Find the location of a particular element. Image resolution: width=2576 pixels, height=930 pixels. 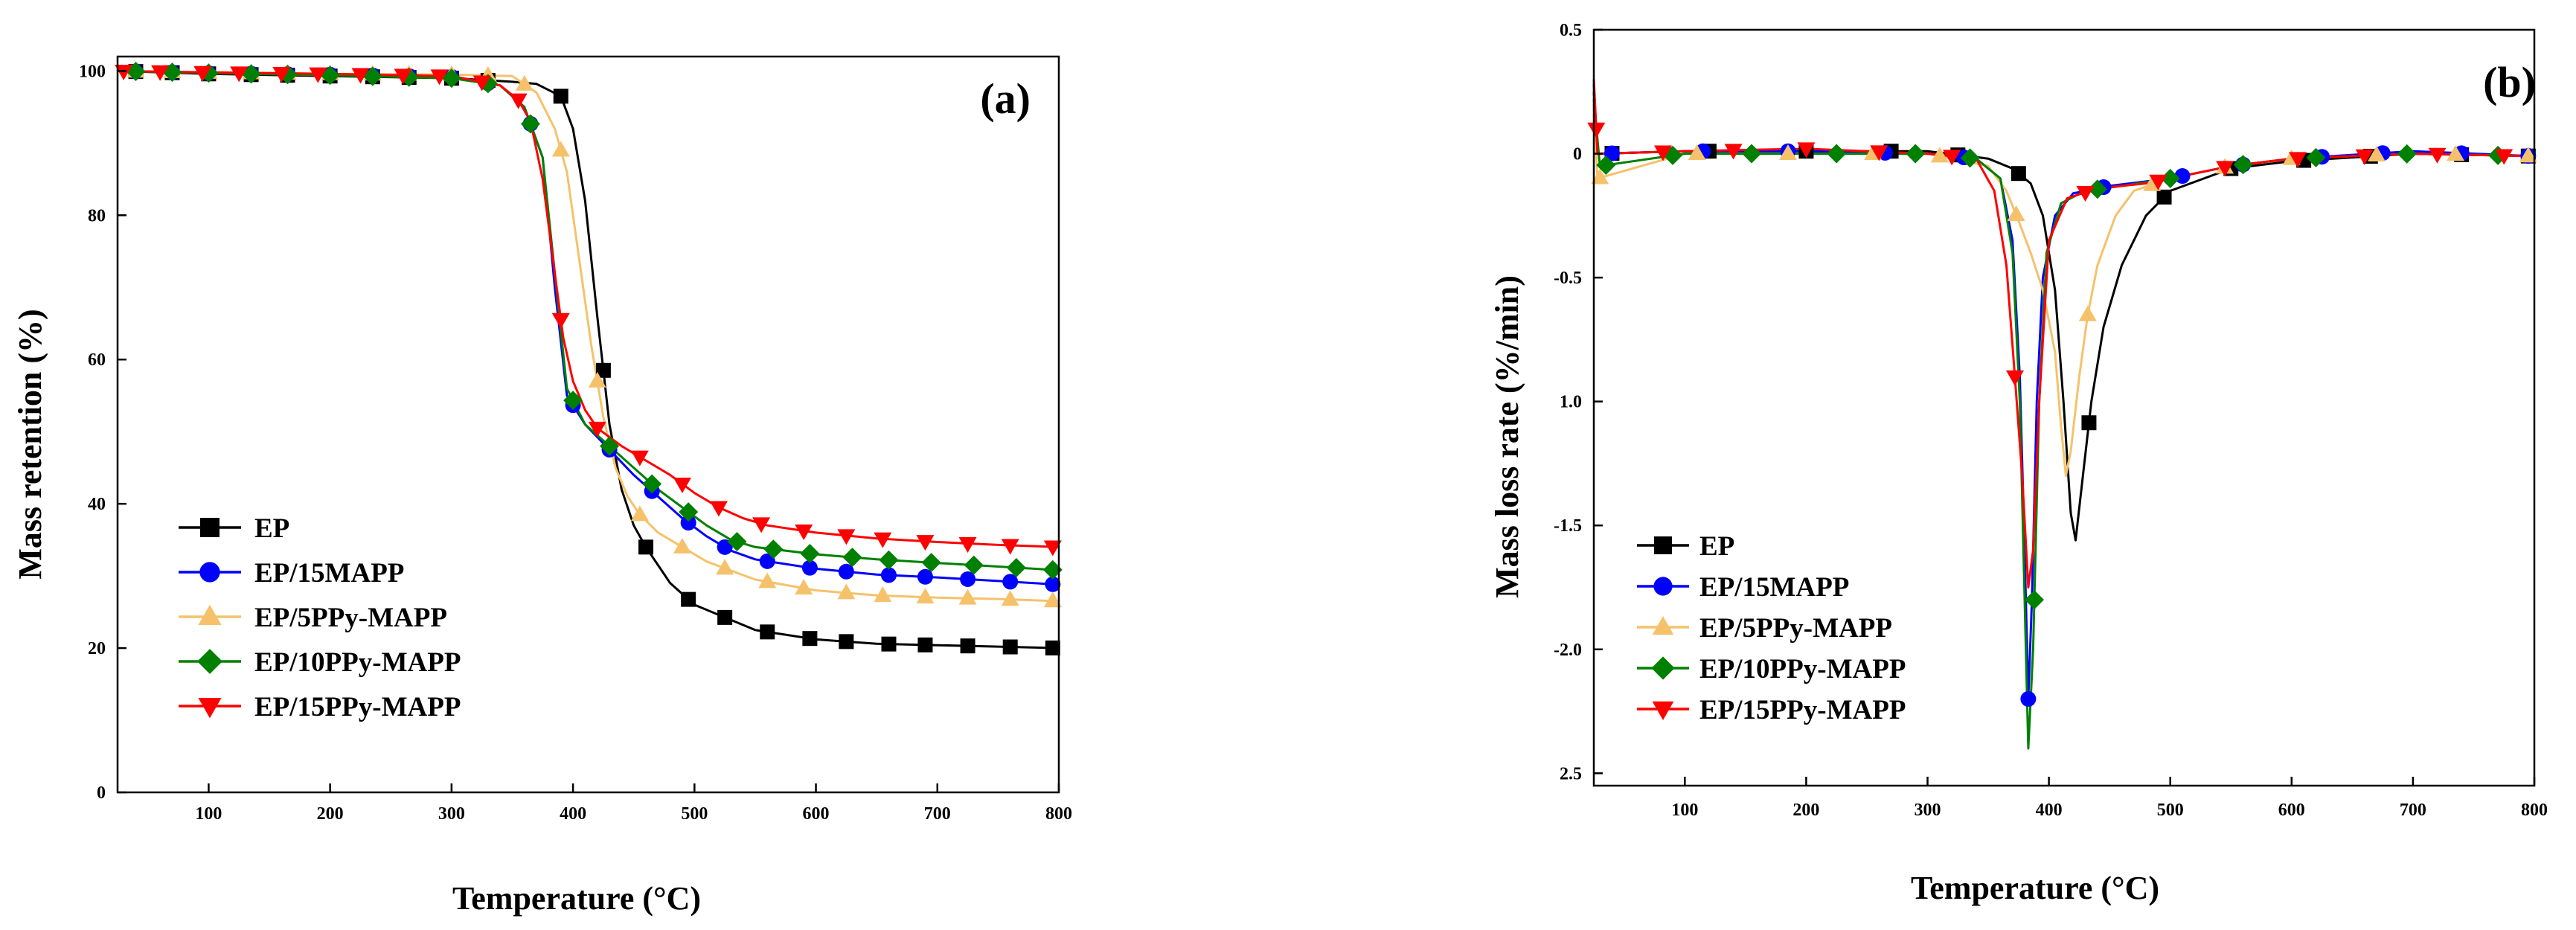

legend-label: EP is located at coordinates (1716, 546).